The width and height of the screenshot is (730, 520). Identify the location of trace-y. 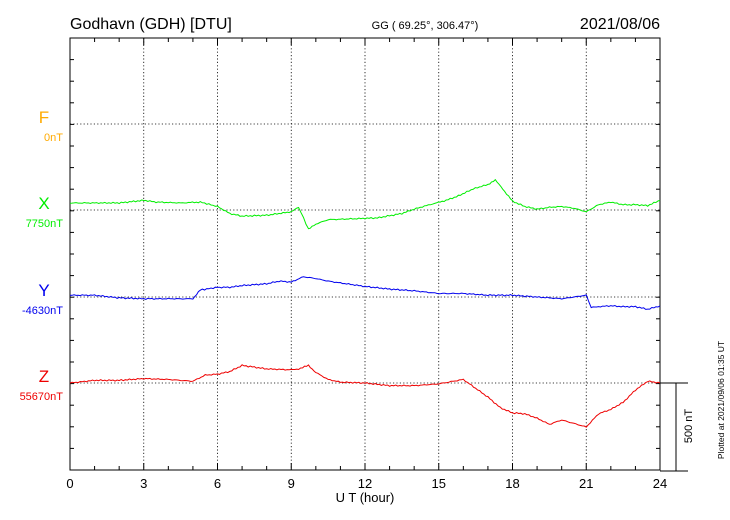
(365, 293).